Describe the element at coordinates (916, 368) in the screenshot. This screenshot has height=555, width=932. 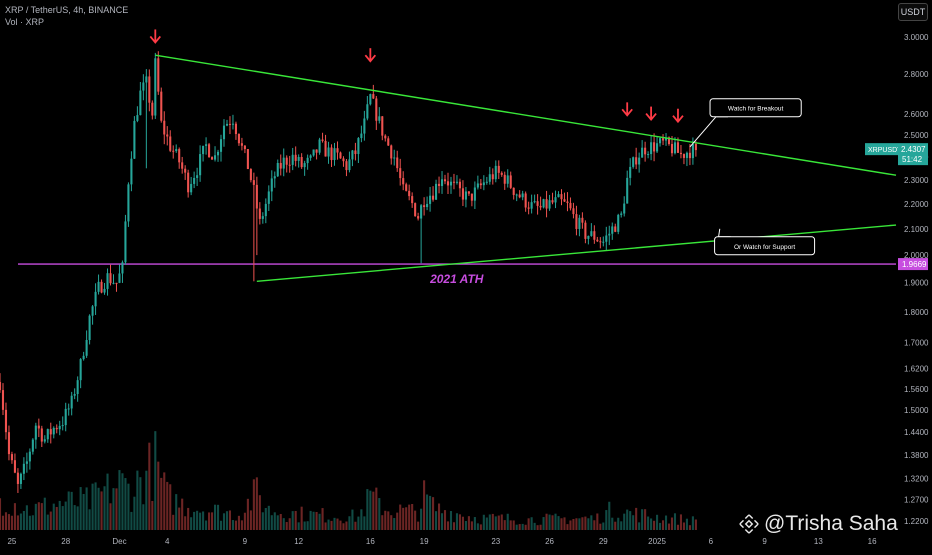
I see `y-tick-label: 1.6200` at that location.